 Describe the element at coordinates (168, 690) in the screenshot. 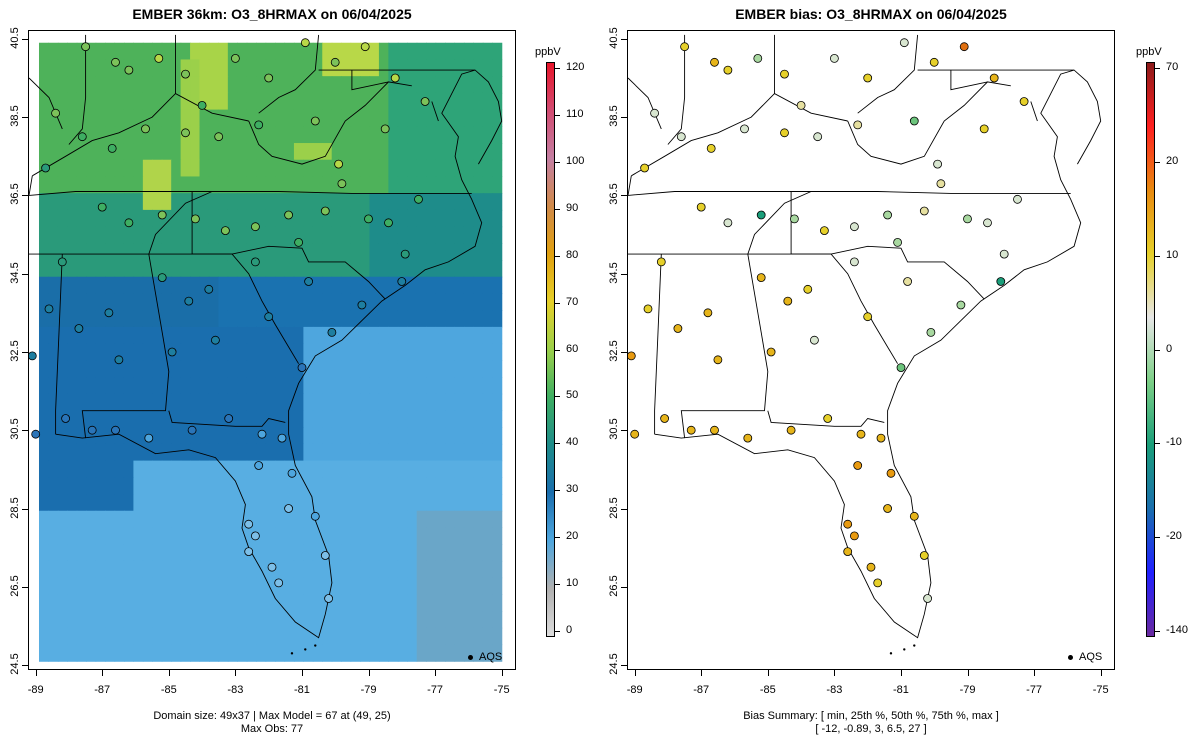

I see `x-tick-label: -85` at that location.